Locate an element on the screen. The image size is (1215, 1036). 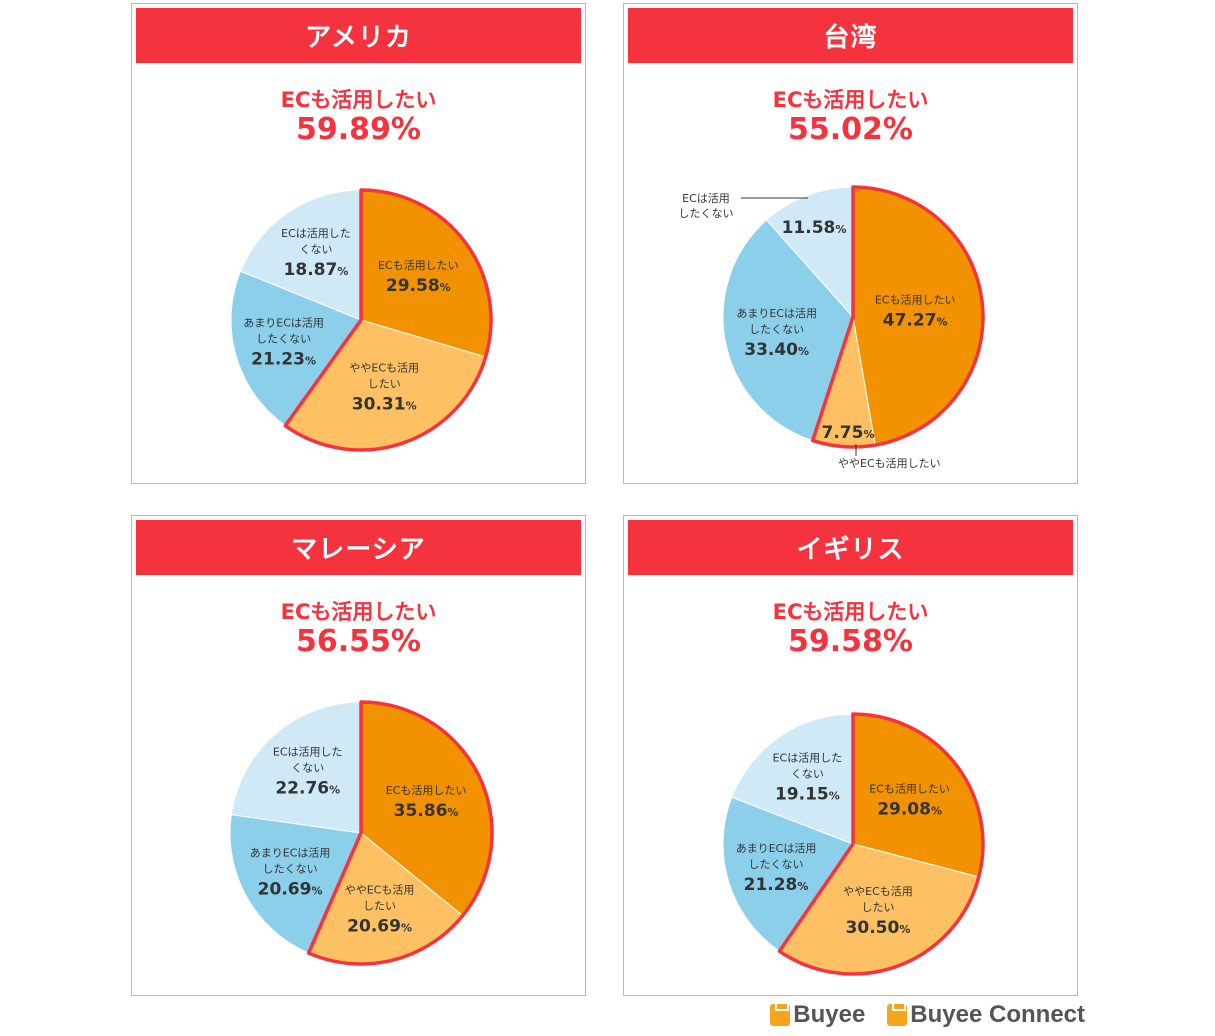
buyee-connect-logo: Buyee Connect is located at coordinates (986, 1015).